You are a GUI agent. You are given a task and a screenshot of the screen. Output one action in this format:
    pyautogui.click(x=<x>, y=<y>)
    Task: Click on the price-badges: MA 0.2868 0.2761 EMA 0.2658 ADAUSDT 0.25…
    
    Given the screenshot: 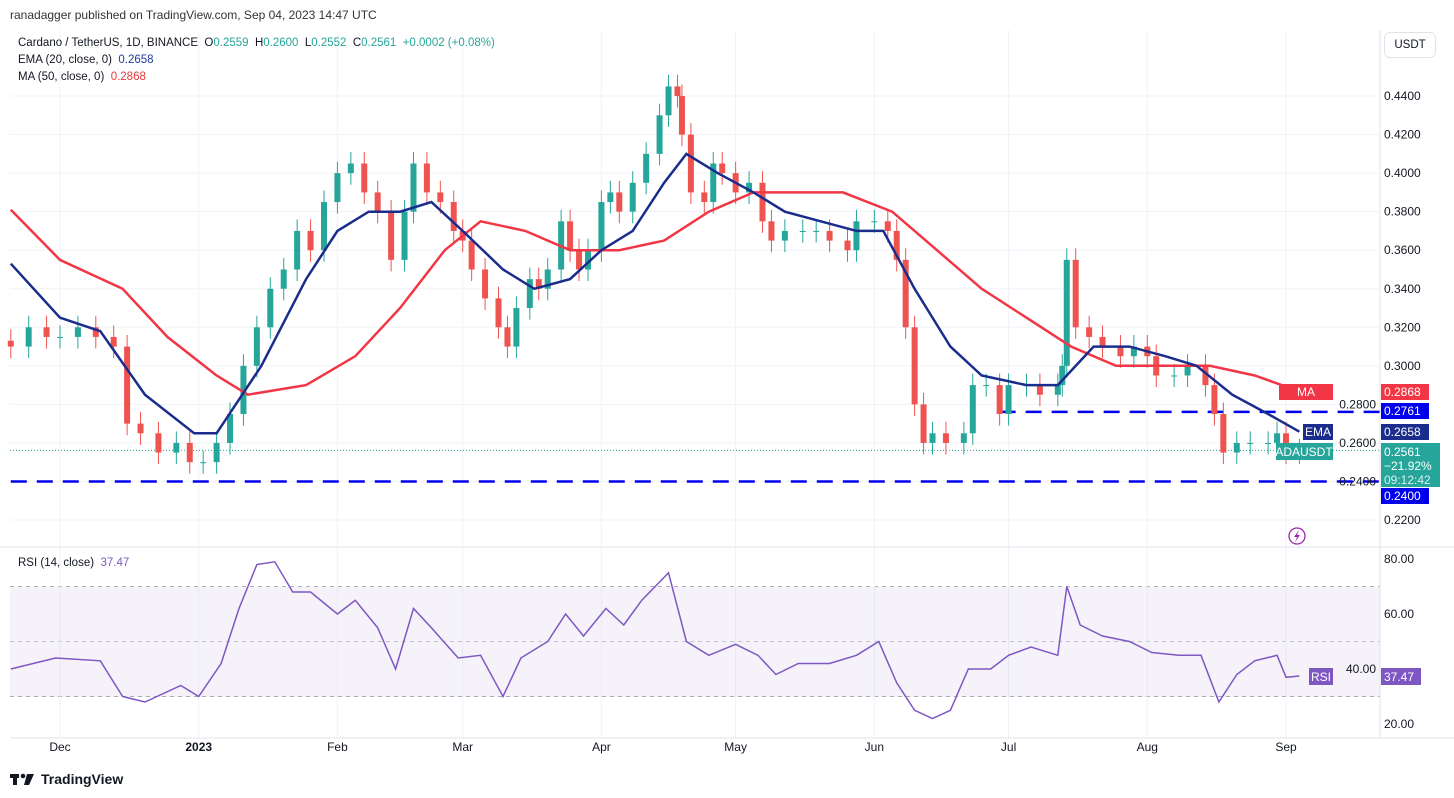 What is the action you would take?
    pyautogui.click(x=1357, y=534)
    